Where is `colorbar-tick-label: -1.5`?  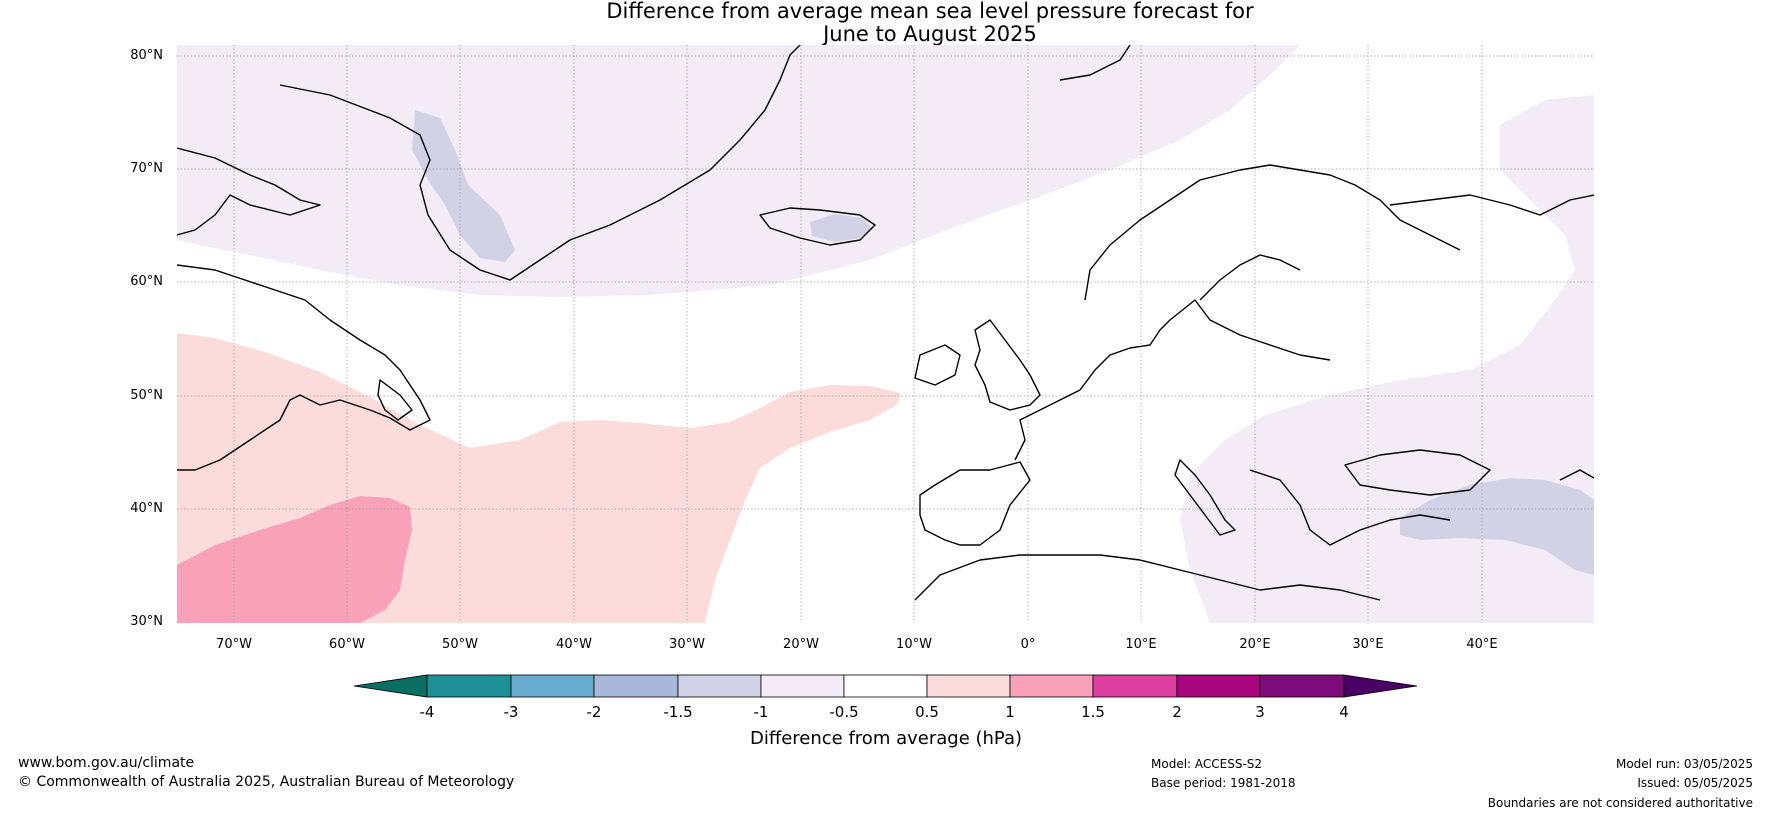
colorbar-tick-label: -1.5 is located at coordinates (678, 712).